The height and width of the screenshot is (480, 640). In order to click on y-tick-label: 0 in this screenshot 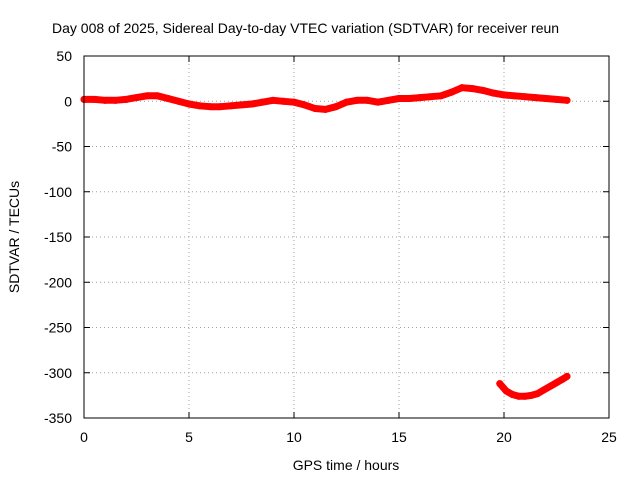, I will do `click(68, 101)`.